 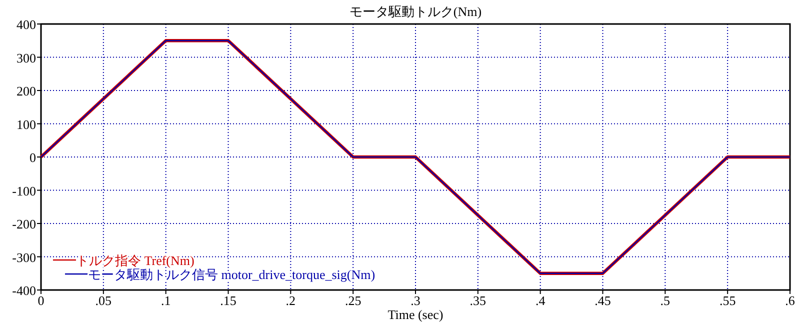 What do you see at coordinates (26, 91) in the screenshot?
I see `y-tick-label: 200` at bounding box center [26, 91].